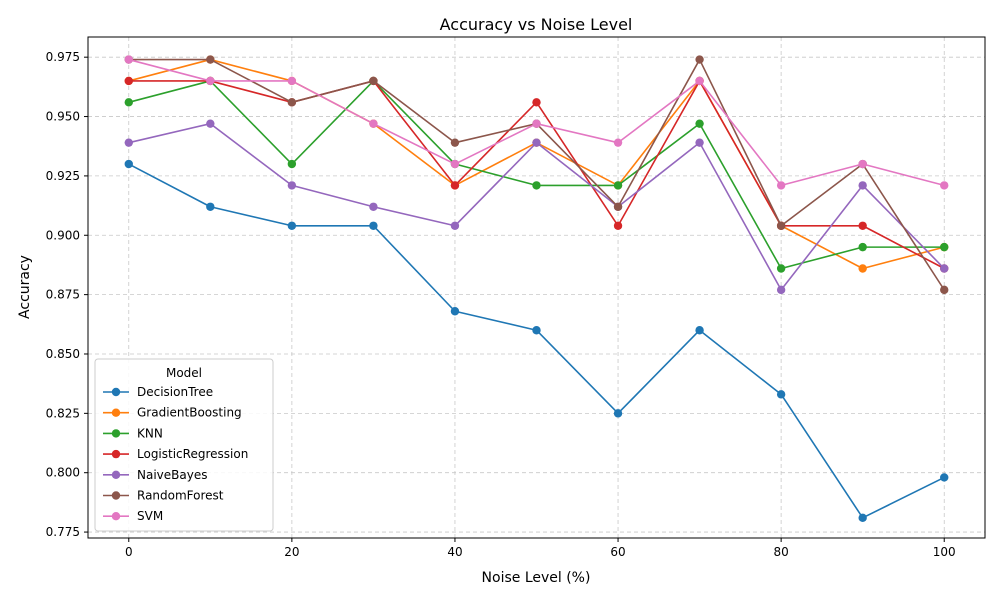 This screenshot has height=600, width=1000. What do you see at coordinates (780, 552) in the screenshot?
I see `x-tick-label: 80` at bounding box center [780, 552].